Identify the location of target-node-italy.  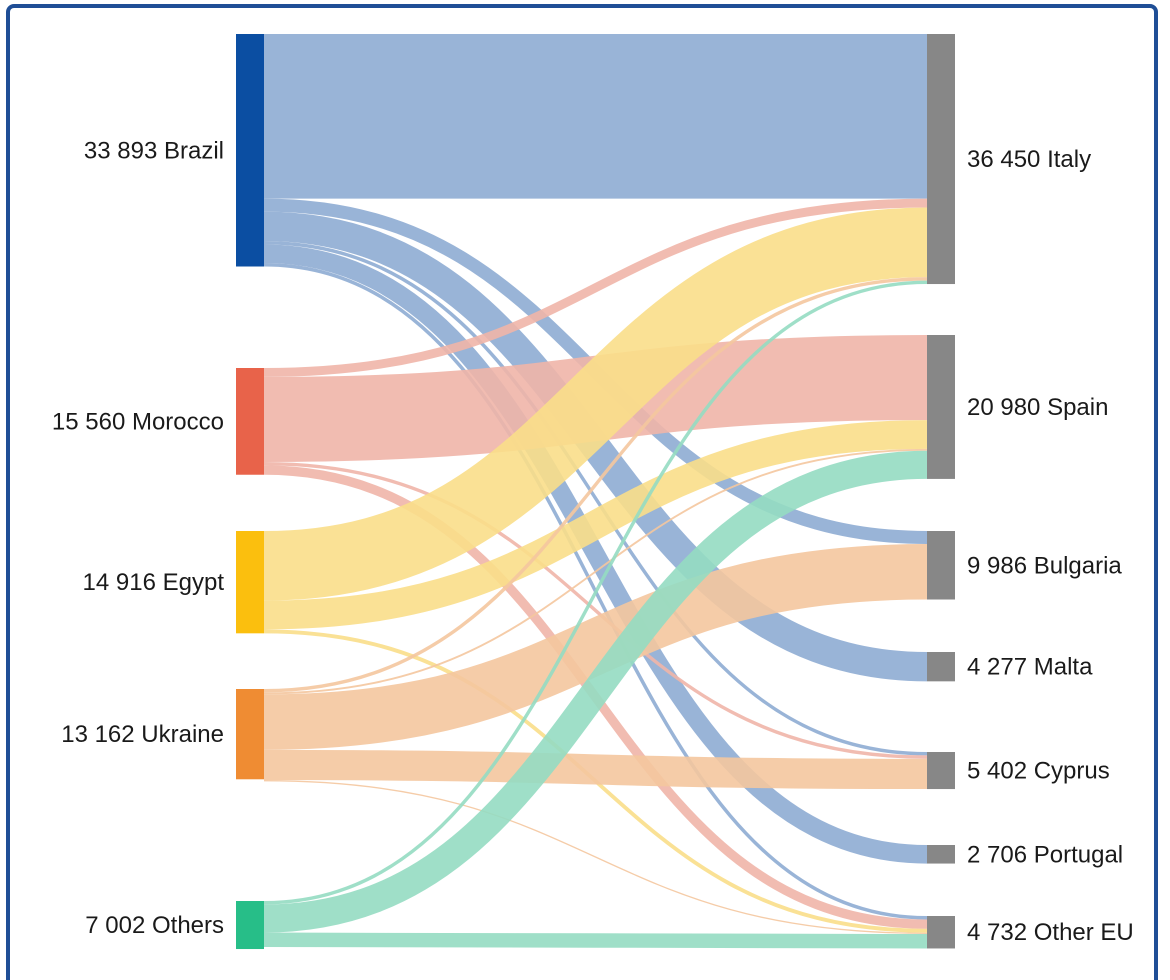
(941, 159).